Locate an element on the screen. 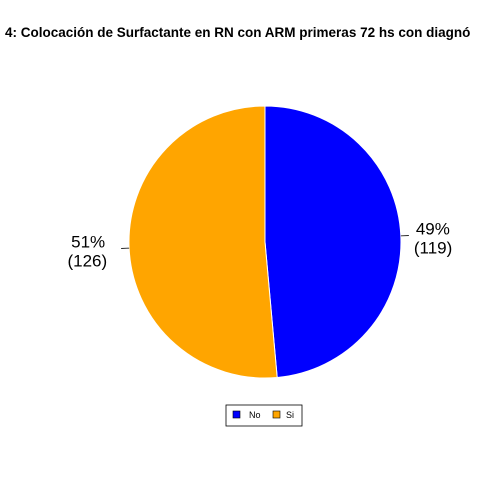  legend-box is located at coordinates (264, 415).